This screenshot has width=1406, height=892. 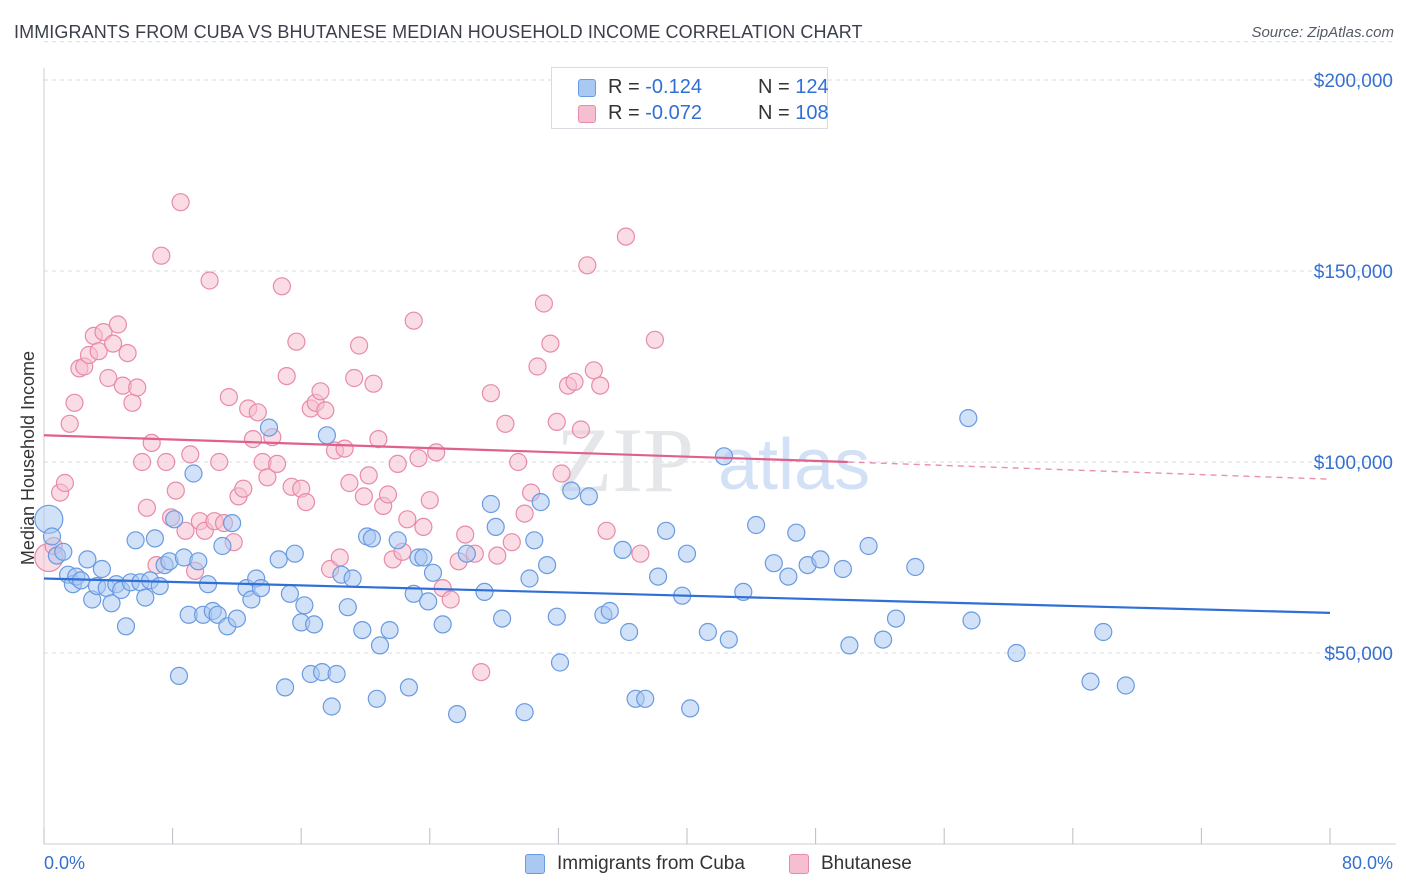 What do you see at coordinates (1353, 463) in the screenshot?
I see `y-tick-label-1: $100,000` at bounding box center [1353, 463].